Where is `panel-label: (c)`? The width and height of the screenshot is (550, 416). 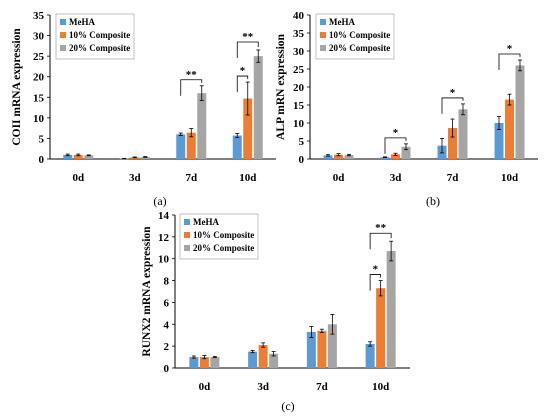 panel-label: (c) is located at coordinates (287, 406).